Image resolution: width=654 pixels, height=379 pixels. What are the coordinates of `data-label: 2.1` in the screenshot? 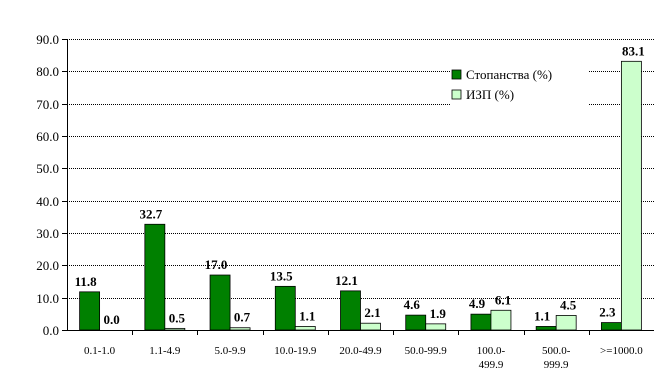 It's located at (372, 312).